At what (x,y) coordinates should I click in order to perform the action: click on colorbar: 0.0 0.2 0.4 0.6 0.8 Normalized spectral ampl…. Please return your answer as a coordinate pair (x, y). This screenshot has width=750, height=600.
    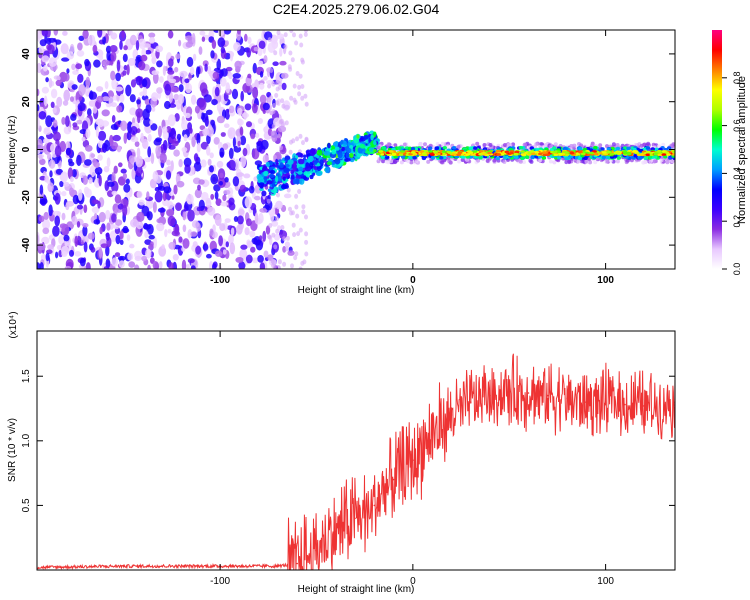
    Looking at the image, I should click on (730, 152).